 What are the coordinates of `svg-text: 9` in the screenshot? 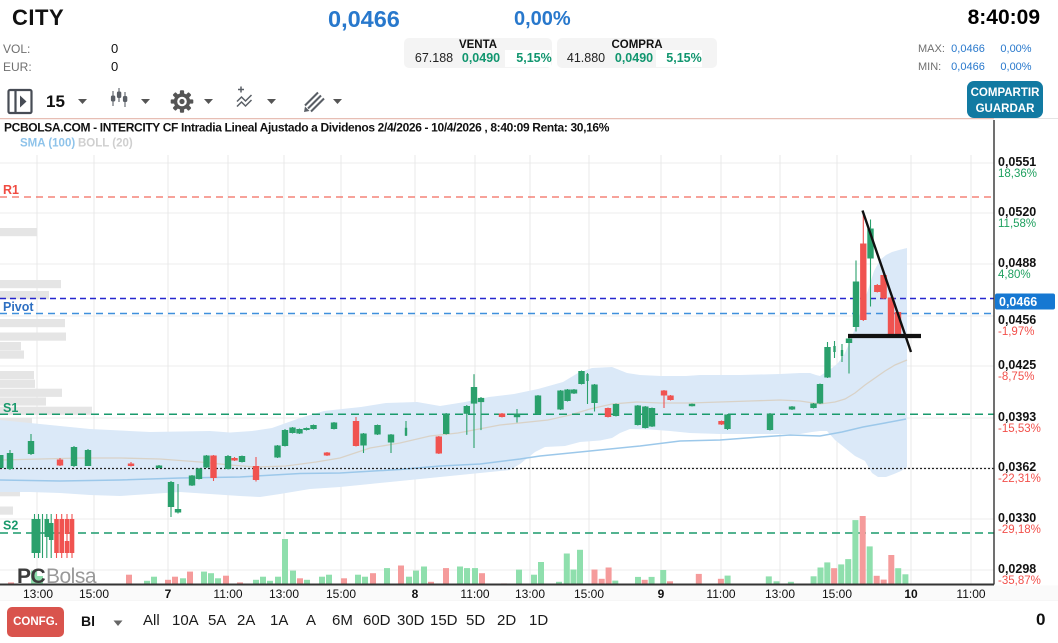 It's located at (661, 594).